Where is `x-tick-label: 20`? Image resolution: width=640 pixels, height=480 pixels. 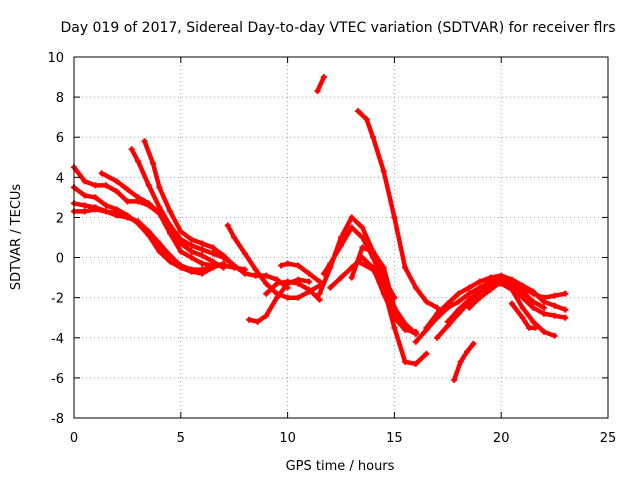
x-tick-label: 20 is located at coordinates (501, 438).